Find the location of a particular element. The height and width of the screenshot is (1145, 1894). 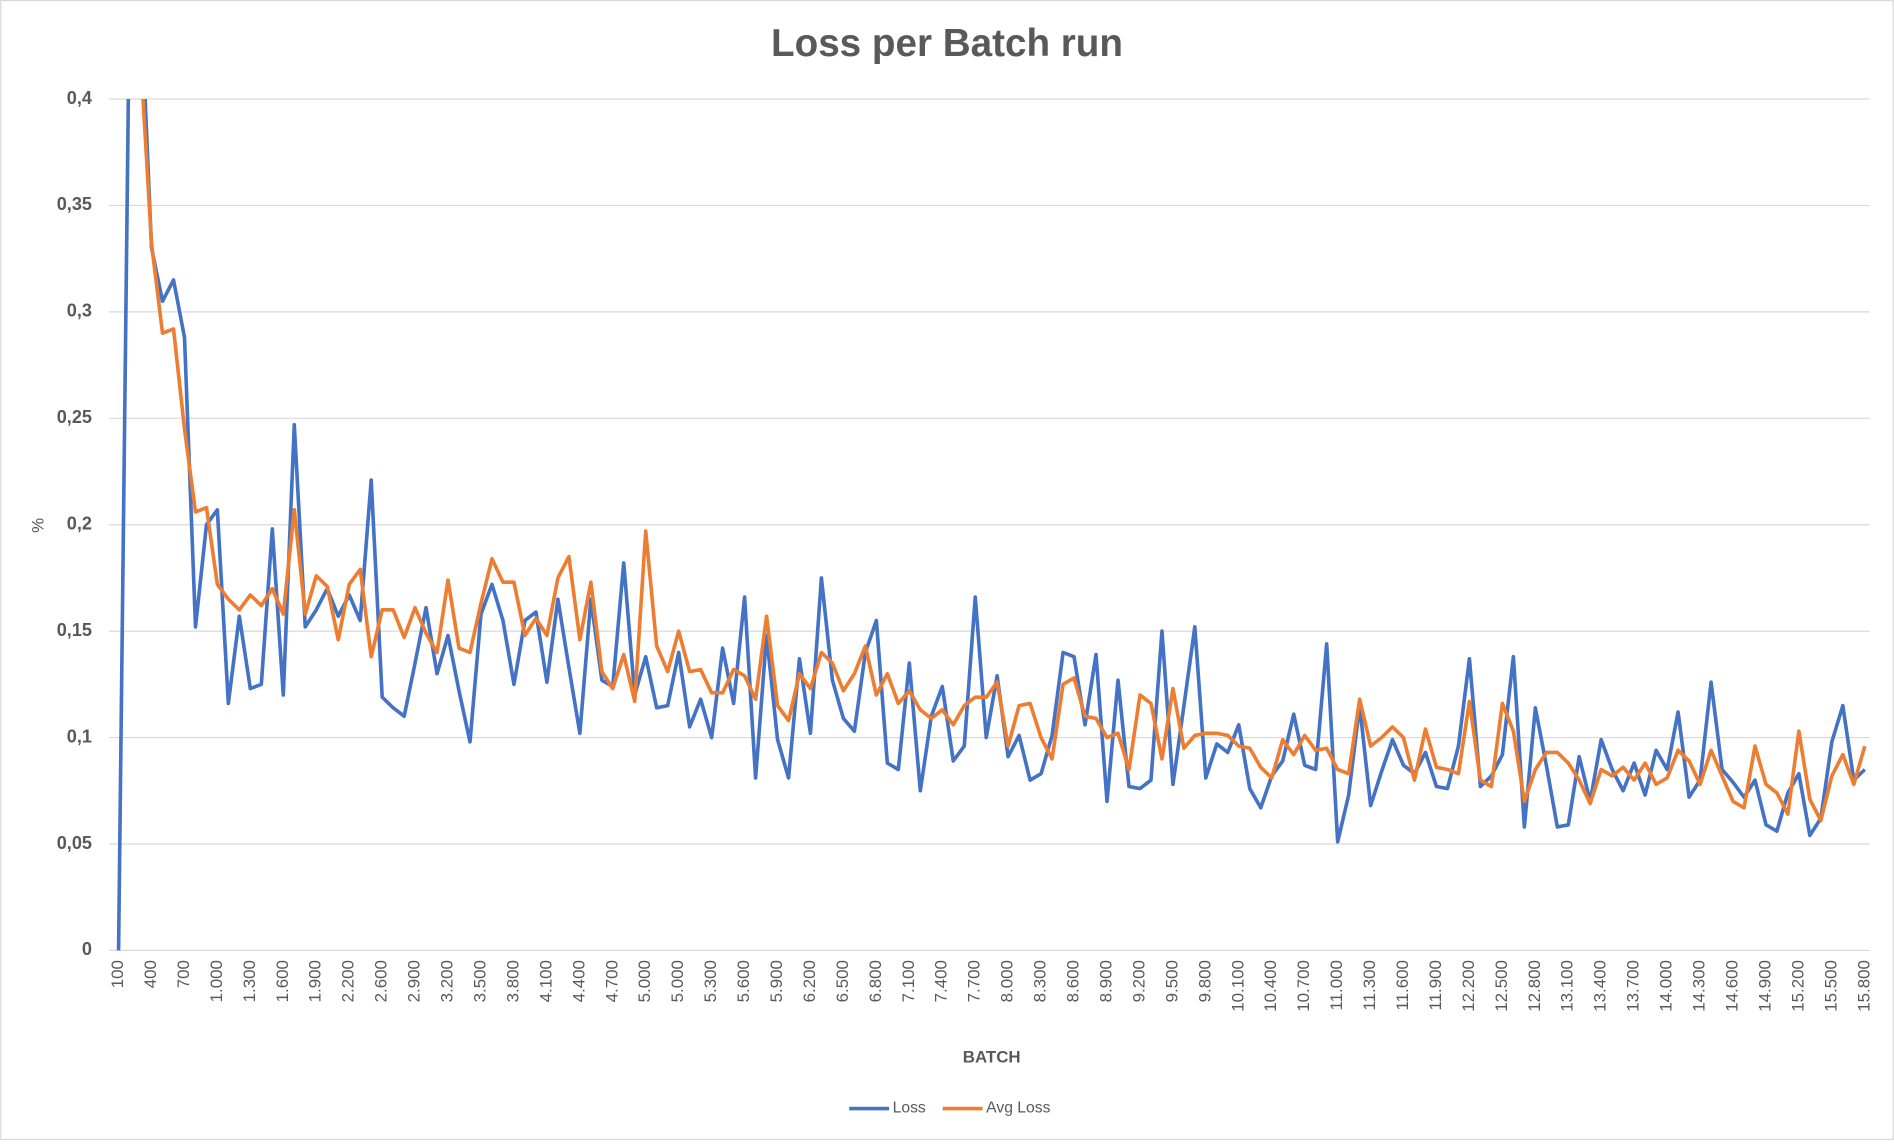

legend-label: Loss is located at coordinates (909, 1108).